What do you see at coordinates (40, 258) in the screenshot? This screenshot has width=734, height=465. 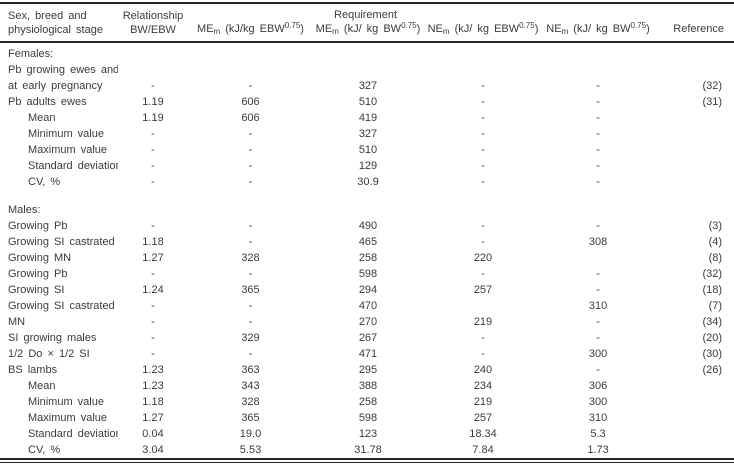 I see `row-label: Growing MN` at bounding box center [40, 258].